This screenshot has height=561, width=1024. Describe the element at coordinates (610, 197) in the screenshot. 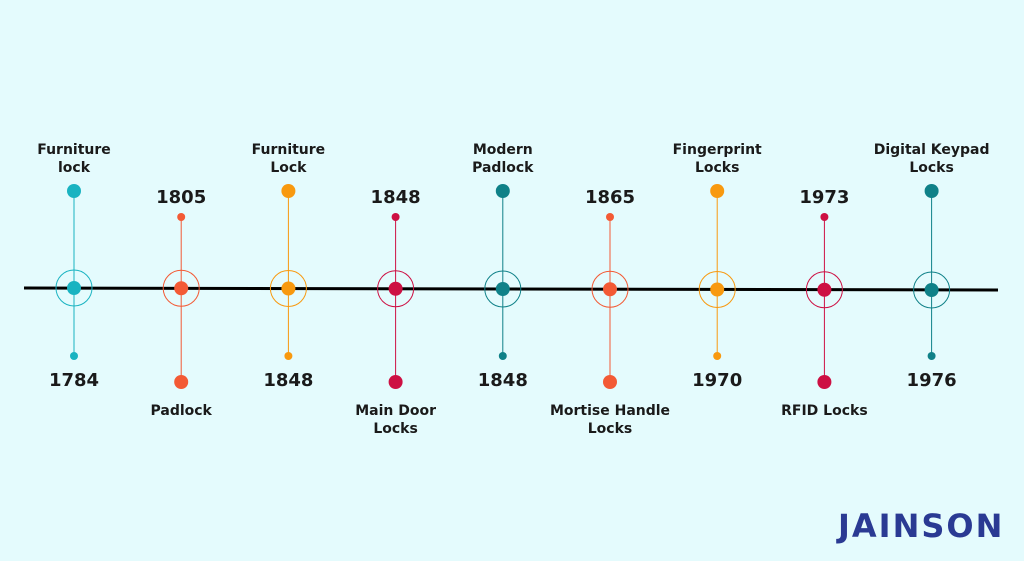

I see `event-year: 1865` at that location.